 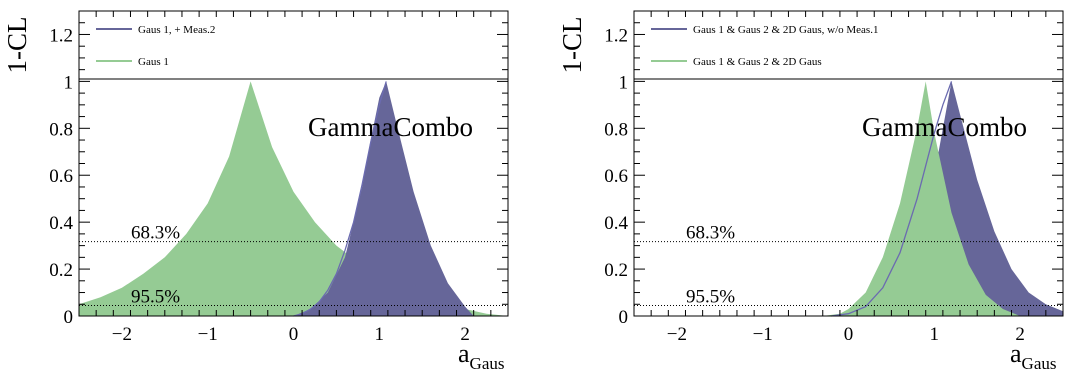 What do you see at coordinates (153, 62) in the screenshot?
I see `legend-label-1: Gaus 1` at bounding box center [153, 62].